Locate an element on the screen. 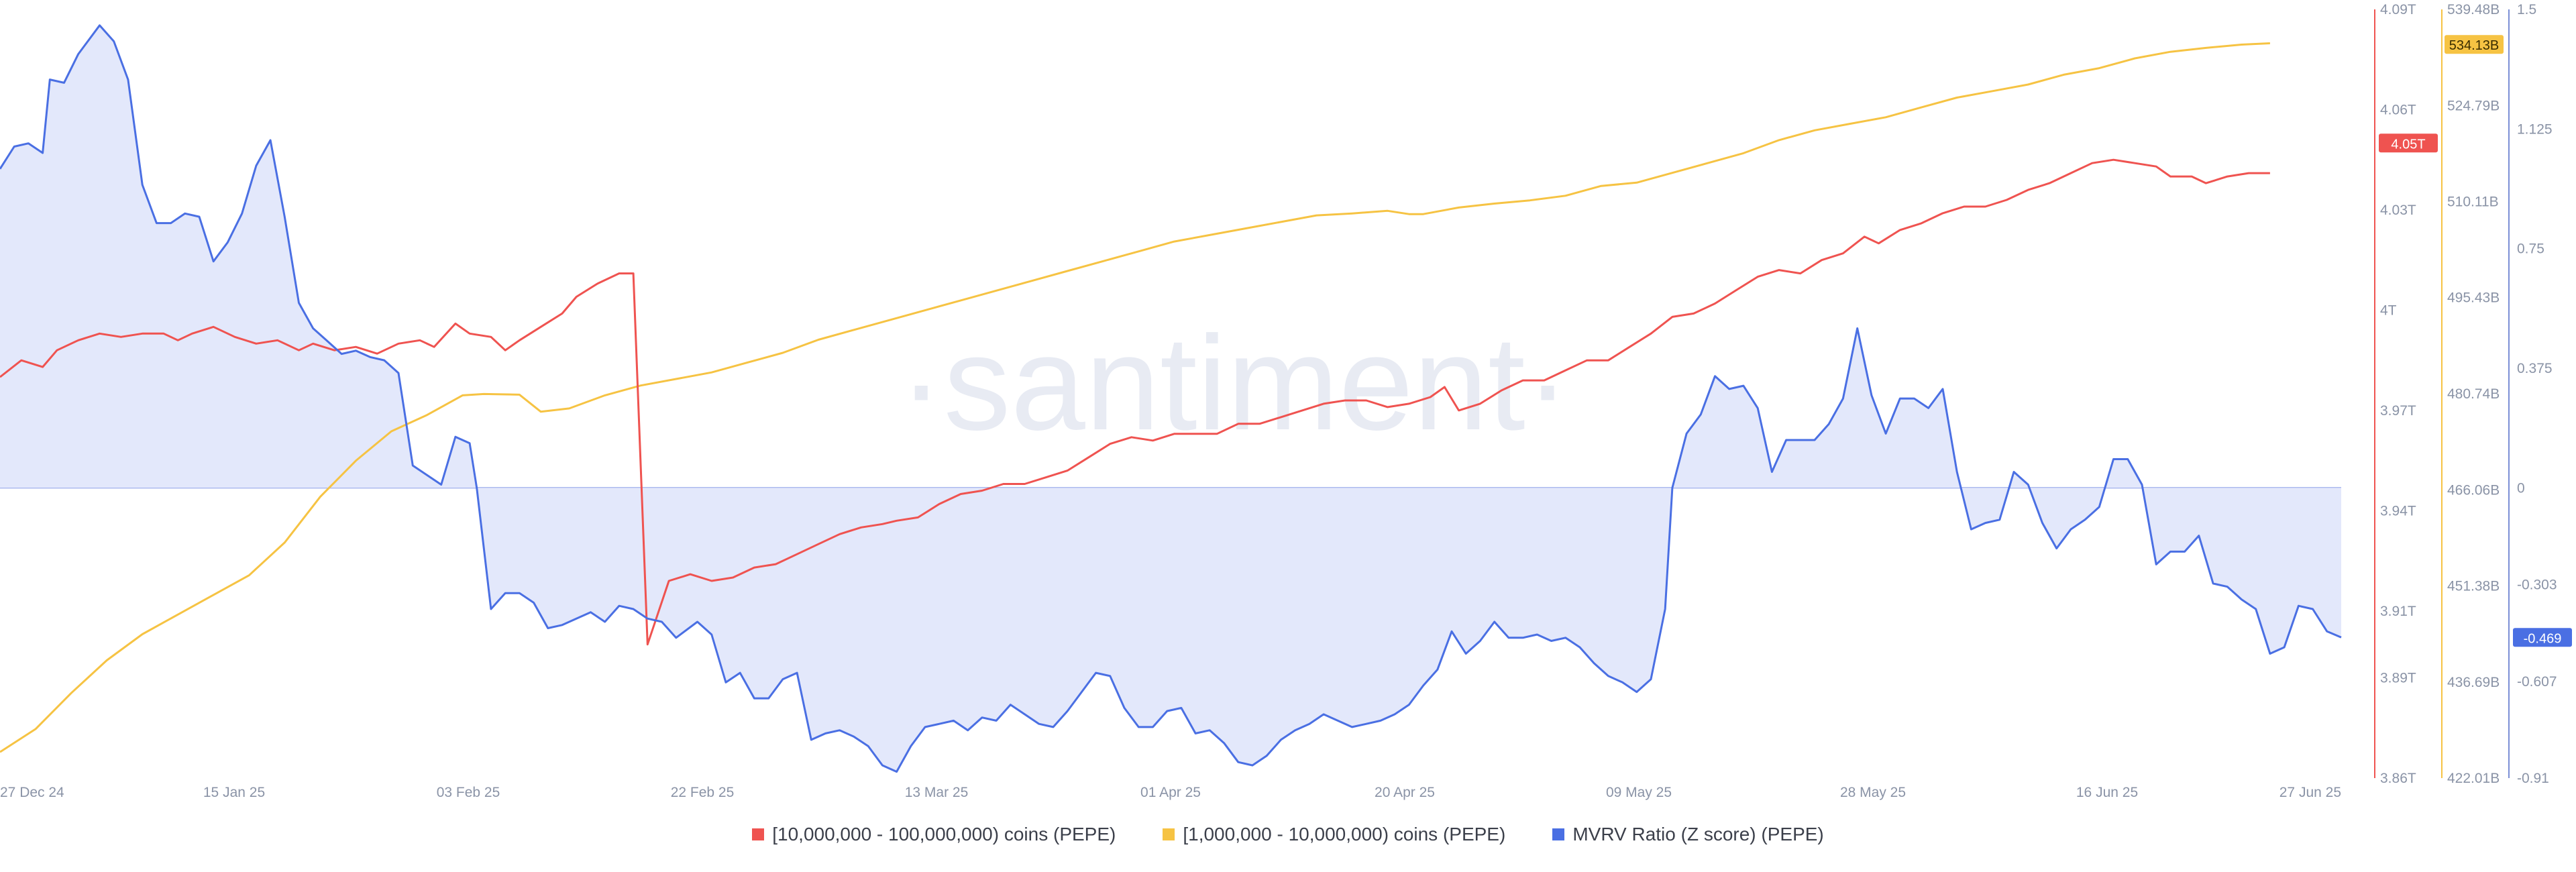  axis-tick-blue: 1.5 is located at coordinates (2526, 9).